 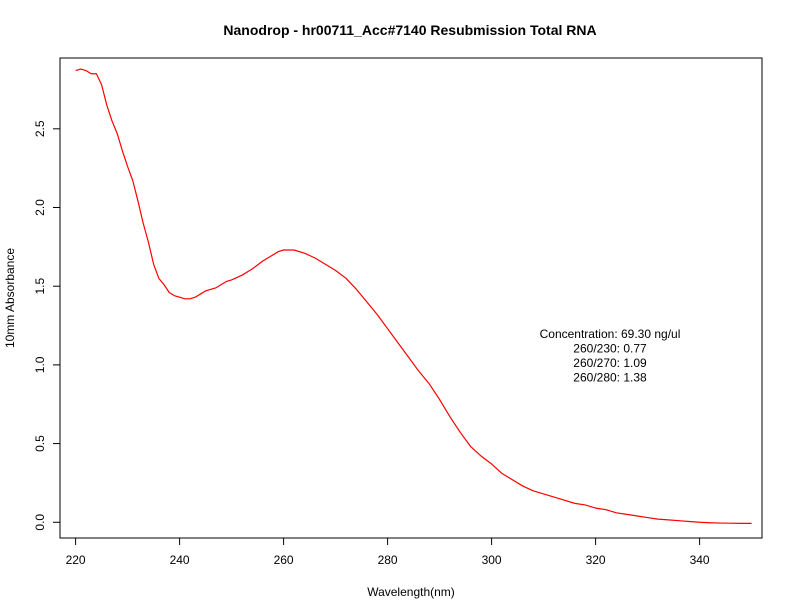 I want to click on x-tick-label: 220, so click(x=76, y=560).